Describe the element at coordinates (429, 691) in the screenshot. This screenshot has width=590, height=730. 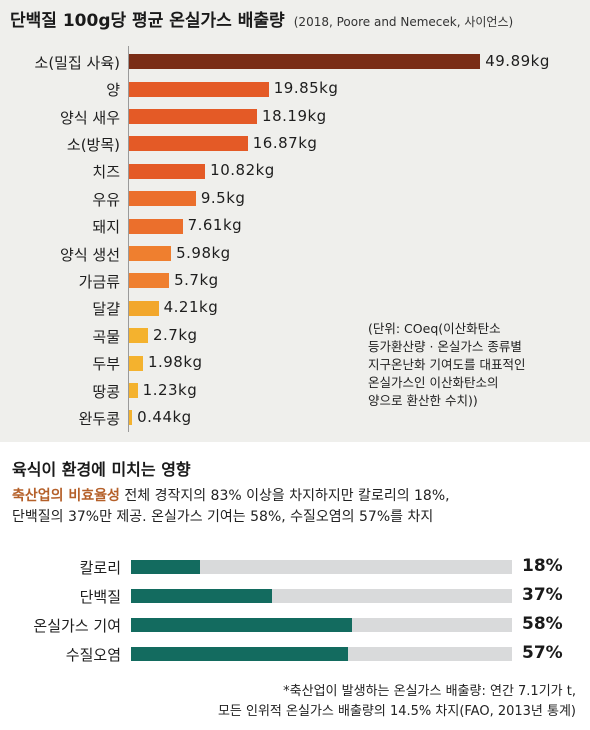
I see `footnote-line1: *축산업이 발생하는 온실가스 배출량: 연간 7.1기가 t,` at that location.